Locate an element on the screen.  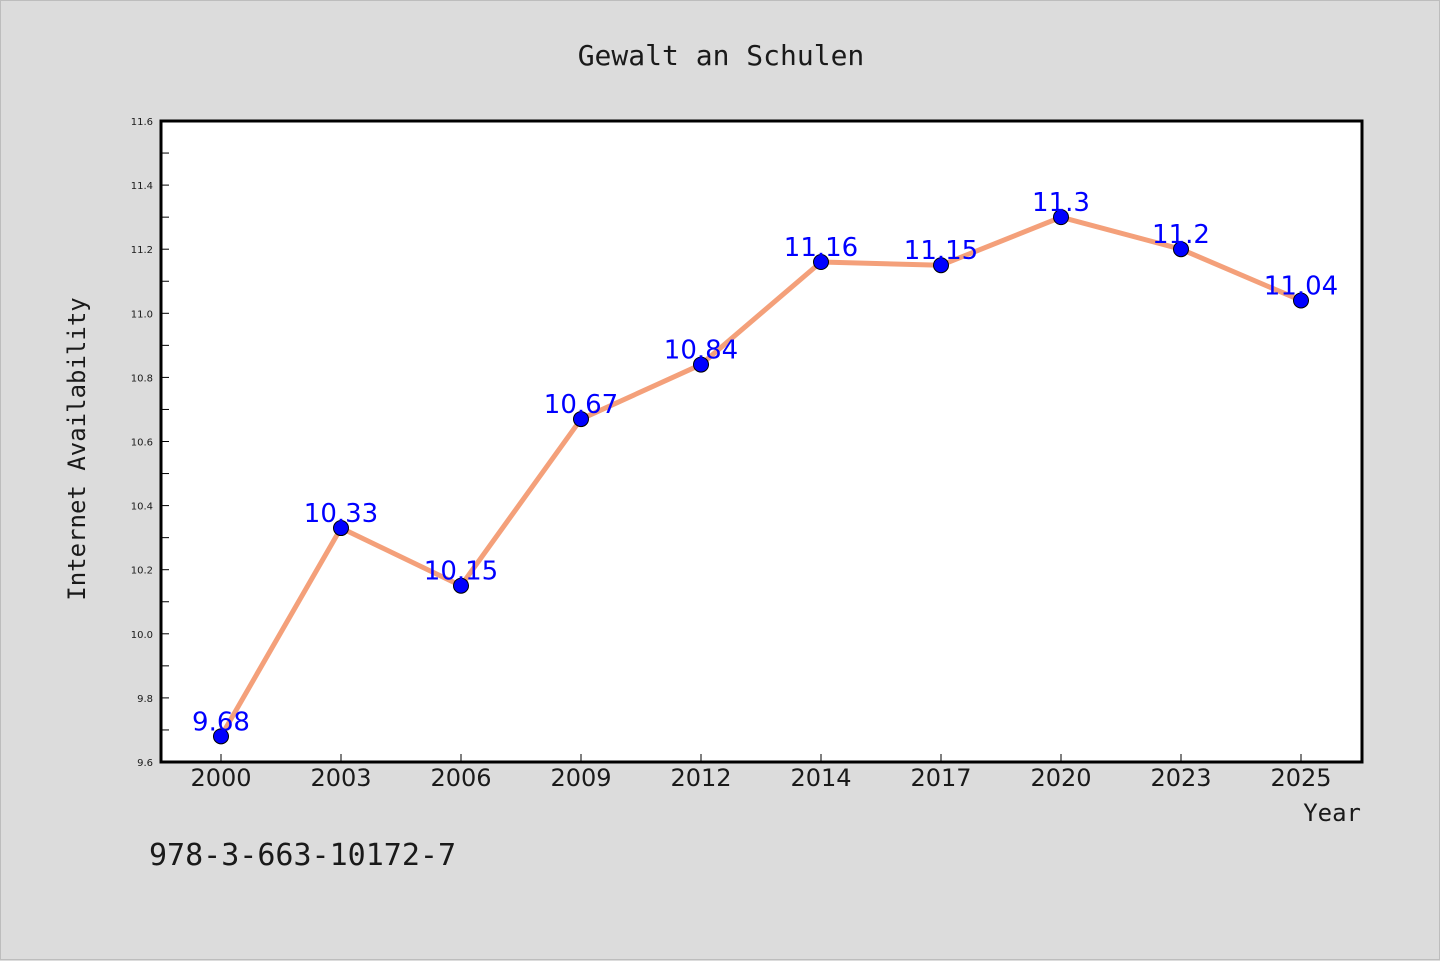
x-tick-label: 2012 is located at coordinates (700, 778).